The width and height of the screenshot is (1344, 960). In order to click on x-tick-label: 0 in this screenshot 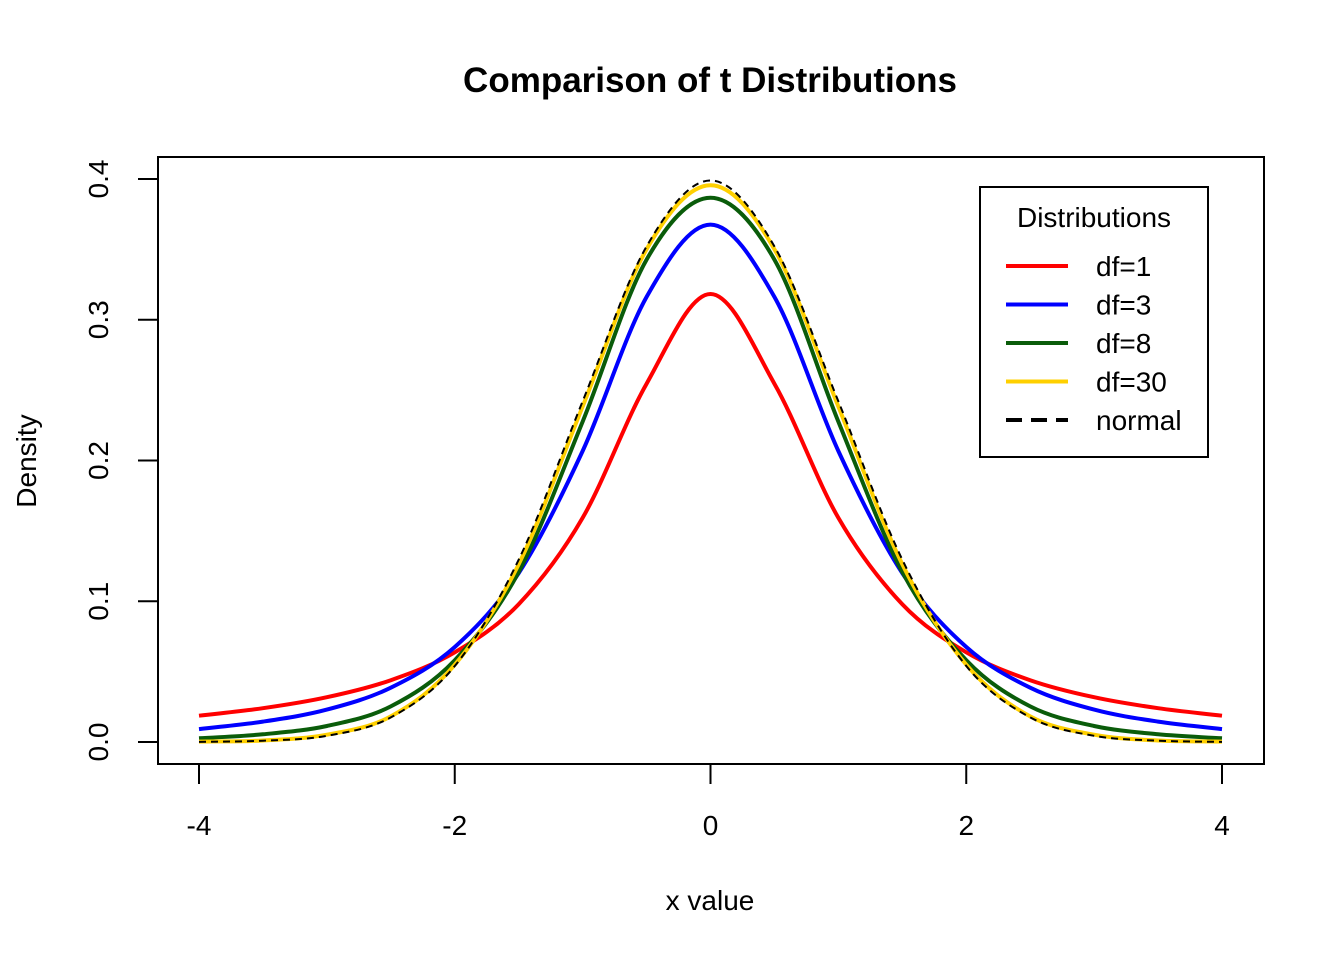, I will do `click(711, 825)`.